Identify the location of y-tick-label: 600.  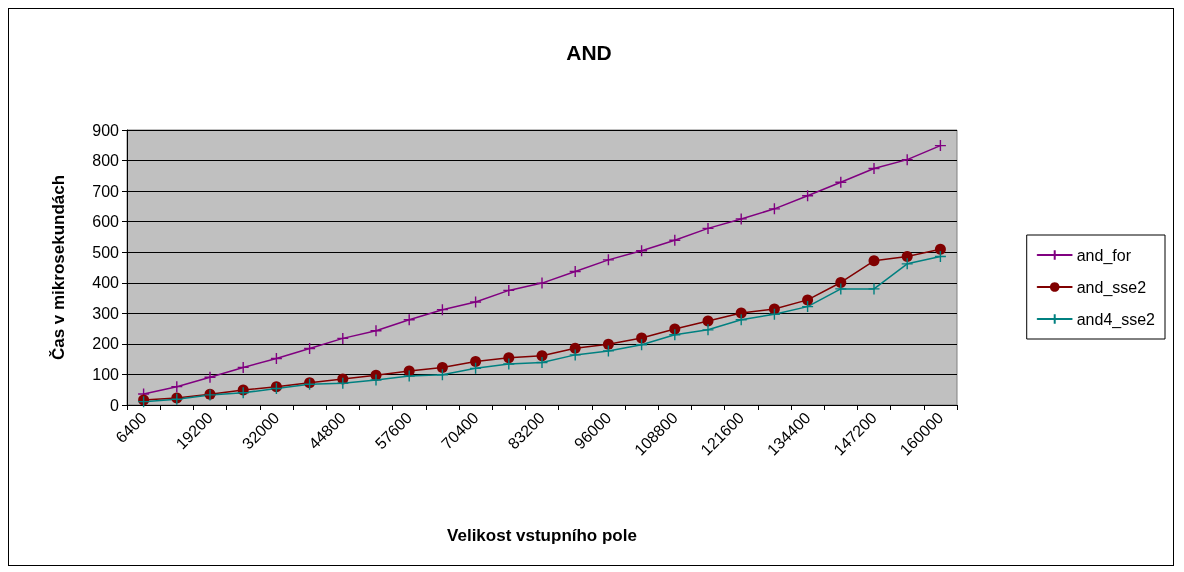
(106, 222).